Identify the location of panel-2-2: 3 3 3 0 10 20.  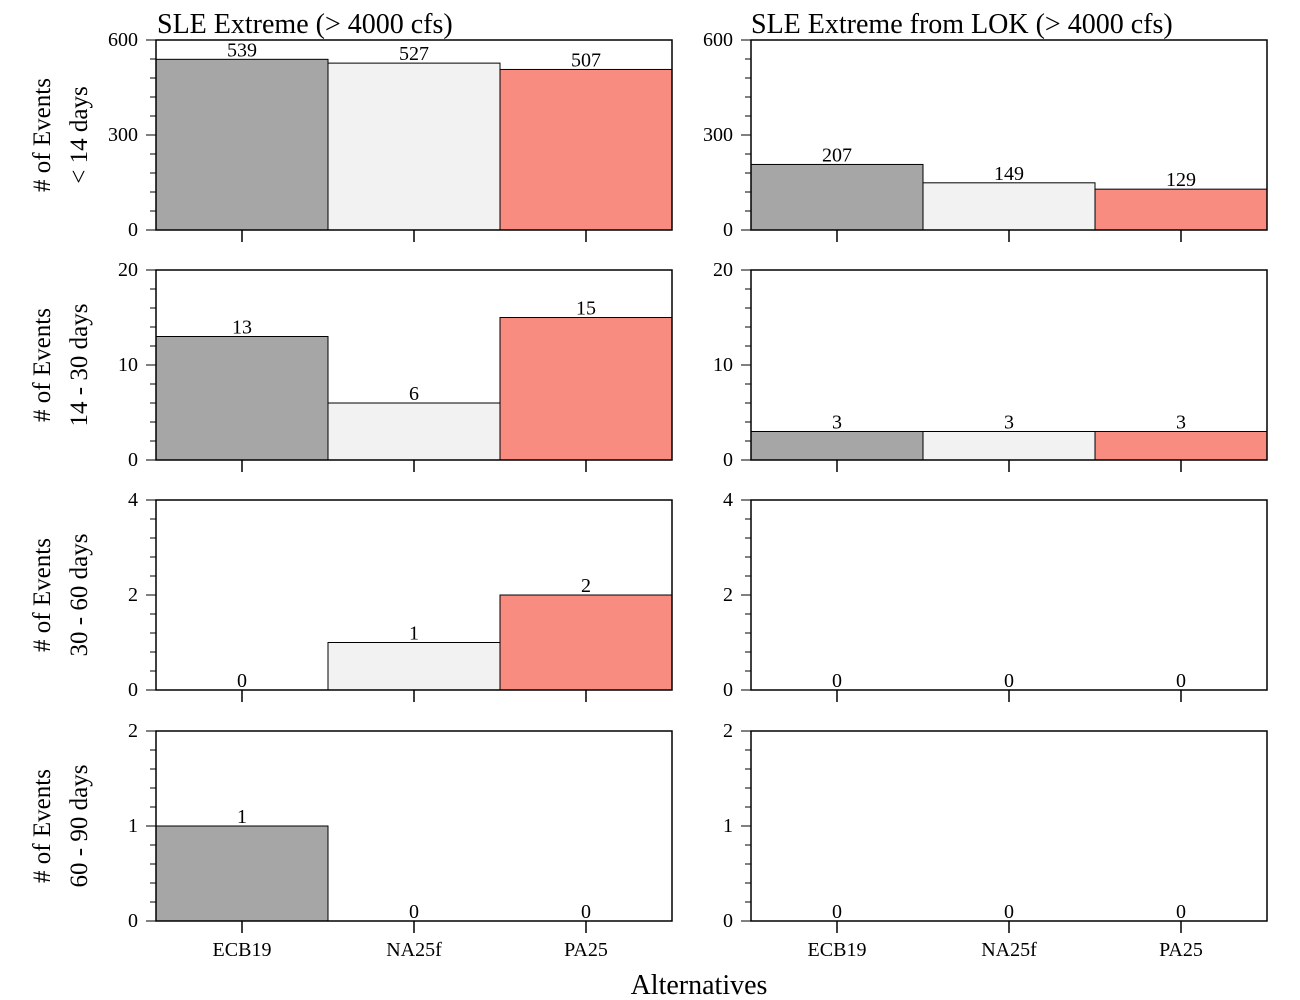
(990, 365).